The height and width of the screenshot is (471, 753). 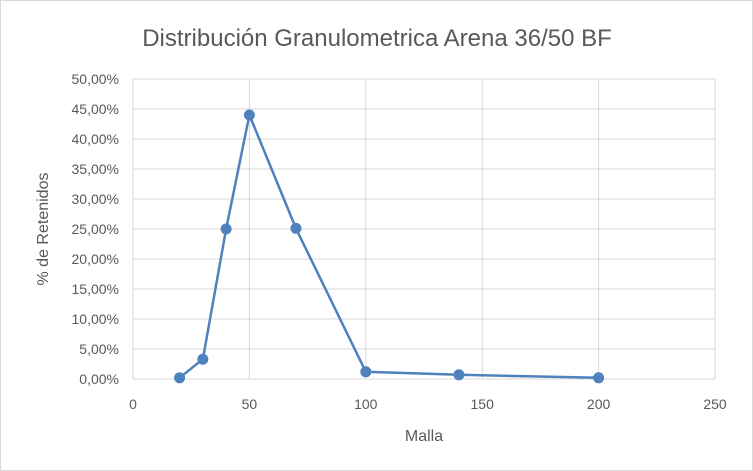 What do you see at coordinates (95, 319) in the screenshot?
I see `y-tick-label: 10,00%` at bounding box center [95, 319].